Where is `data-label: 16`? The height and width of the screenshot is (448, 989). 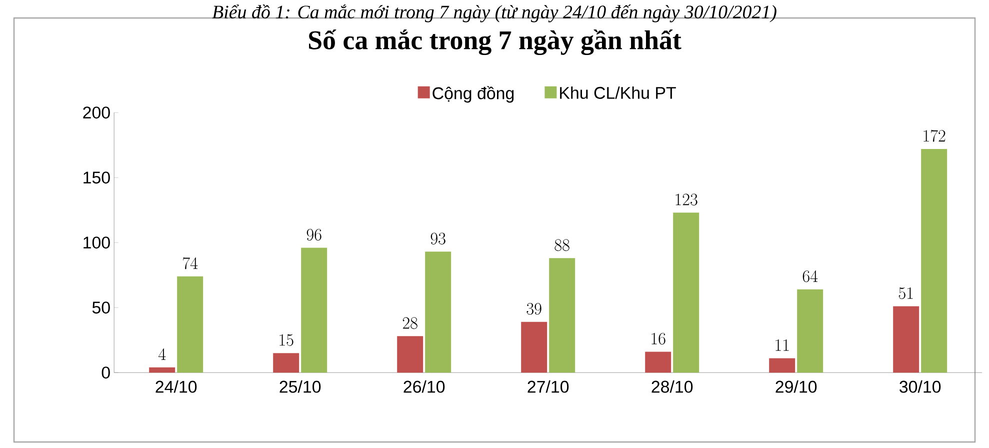 data-label: 16 is located at coordinates (659, 338).